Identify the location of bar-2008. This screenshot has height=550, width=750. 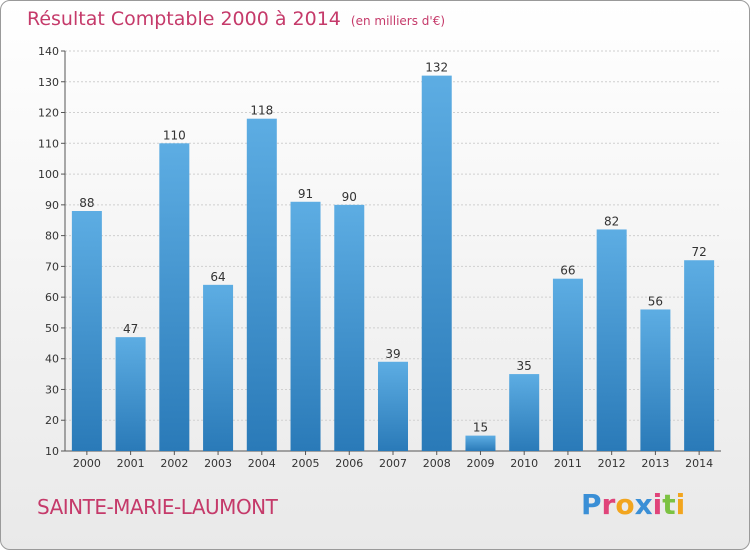
(436, 263).